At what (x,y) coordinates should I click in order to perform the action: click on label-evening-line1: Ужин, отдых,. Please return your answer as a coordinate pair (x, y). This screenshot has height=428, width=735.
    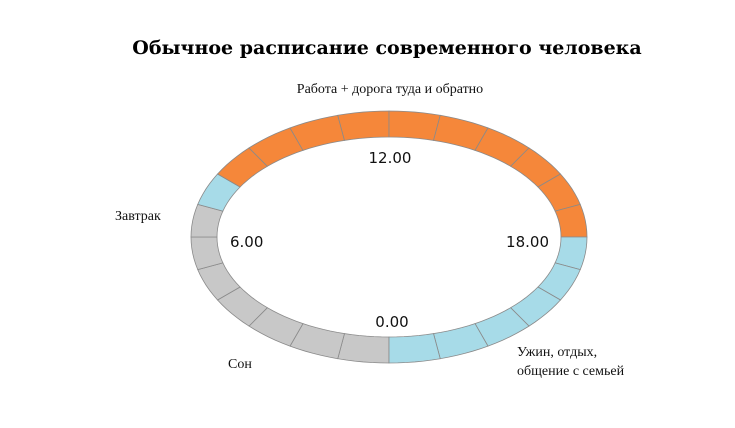
    Looking at the image, I should click on (557, 352).